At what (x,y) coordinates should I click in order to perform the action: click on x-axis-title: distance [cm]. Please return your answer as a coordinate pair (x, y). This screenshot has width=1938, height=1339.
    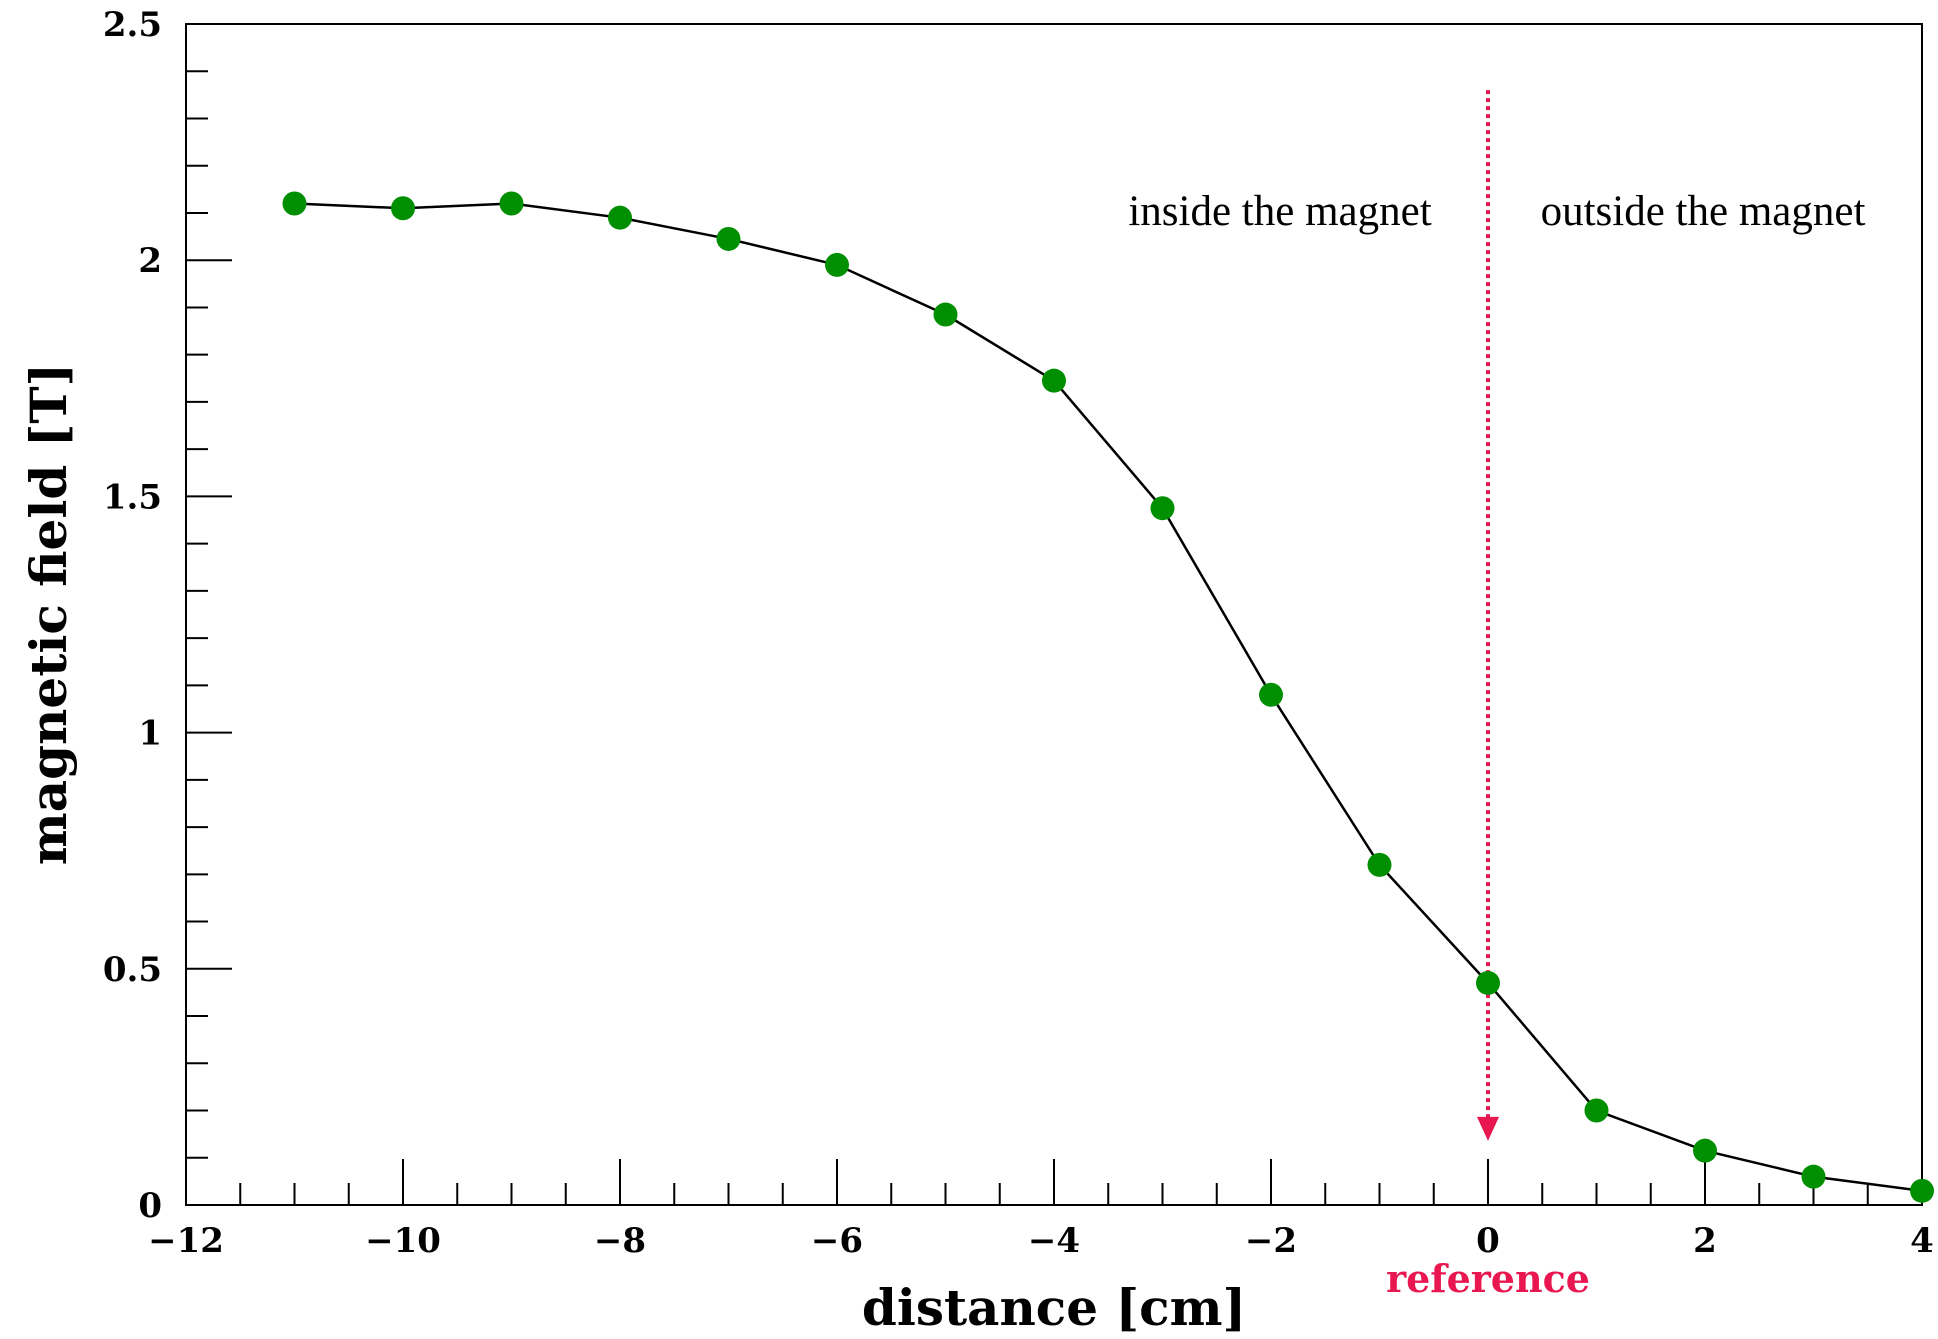
    Looking at the image, I should click on (1054, 1307).